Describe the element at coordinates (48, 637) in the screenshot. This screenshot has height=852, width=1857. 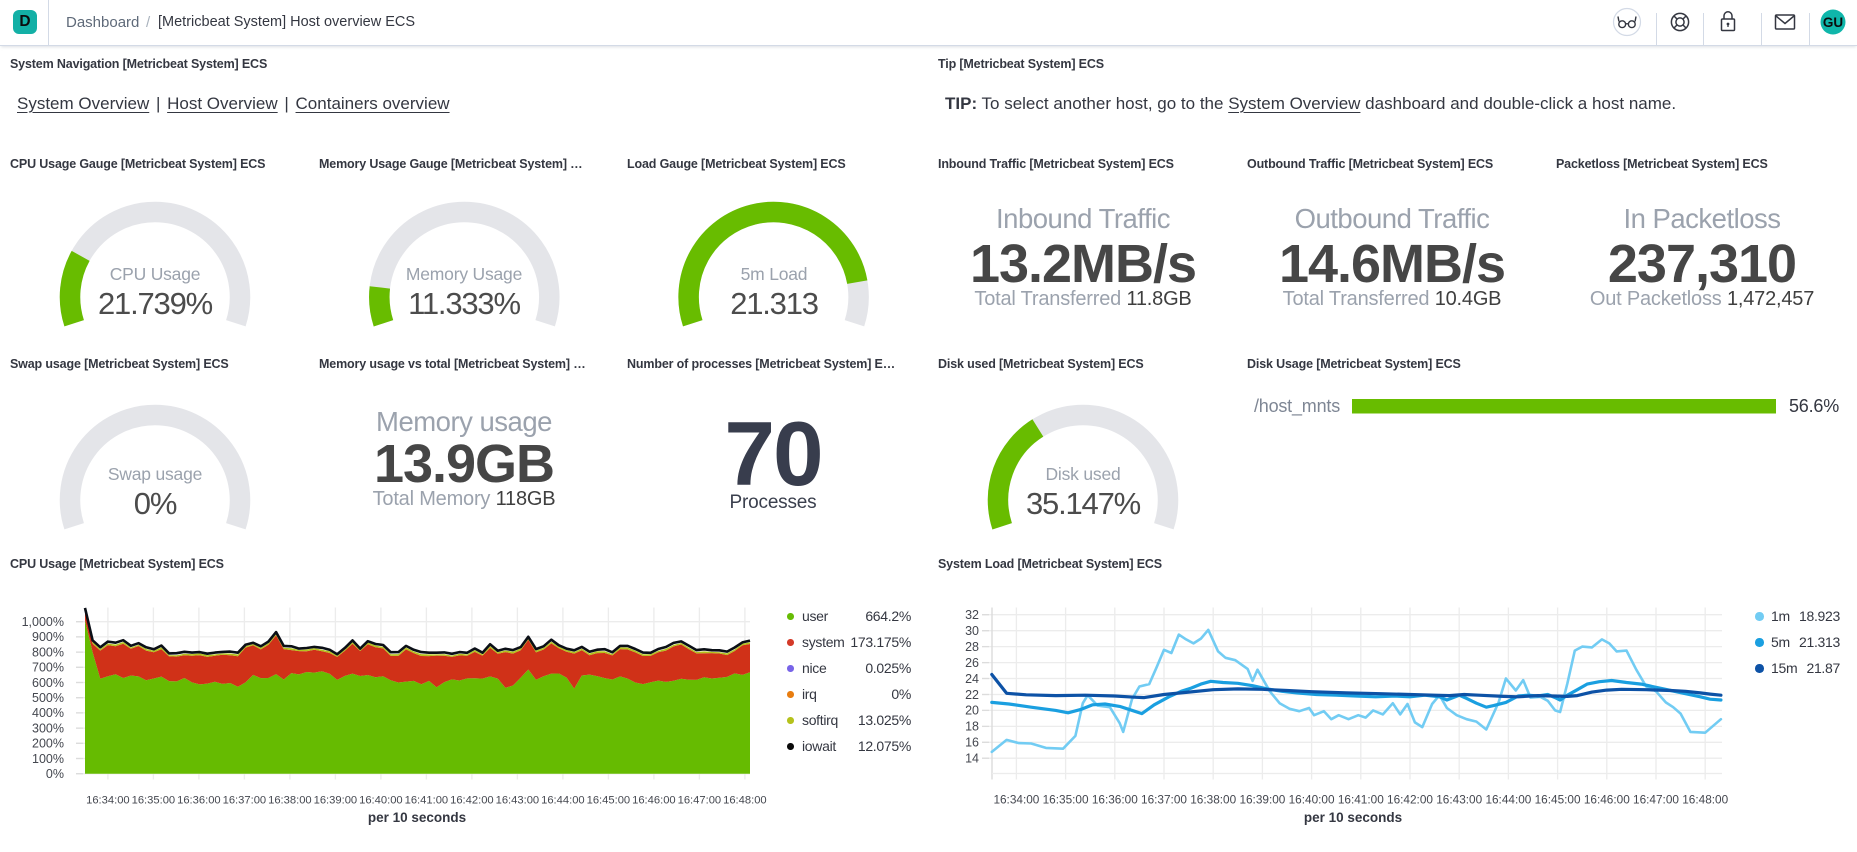
I see `svg-text: 900%` at that location.